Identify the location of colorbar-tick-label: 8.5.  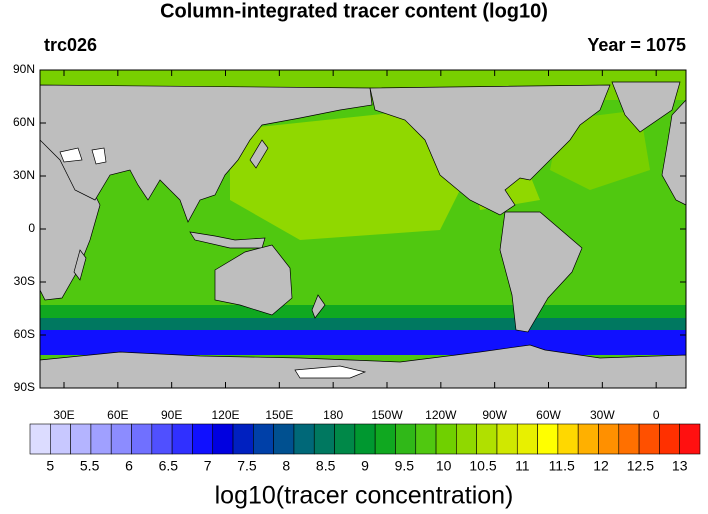
(326, 466).